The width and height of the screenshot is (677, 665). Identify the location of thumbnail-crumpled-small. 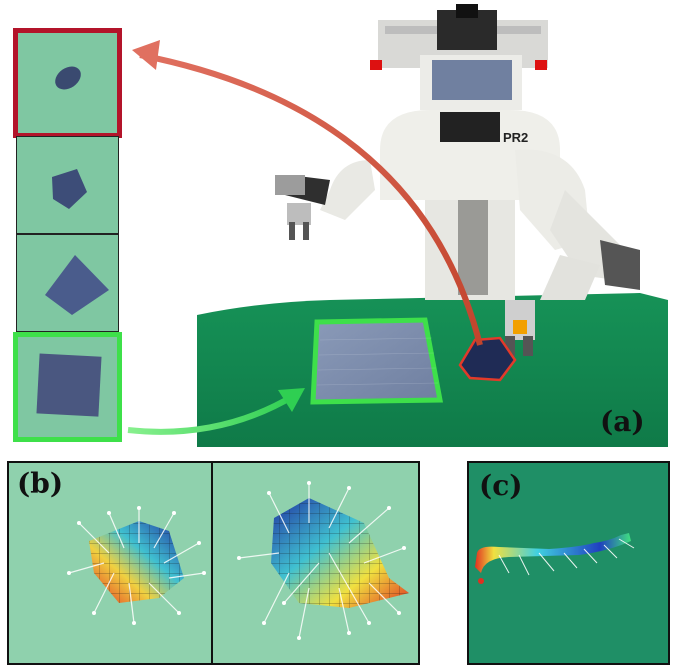
(67, 83).